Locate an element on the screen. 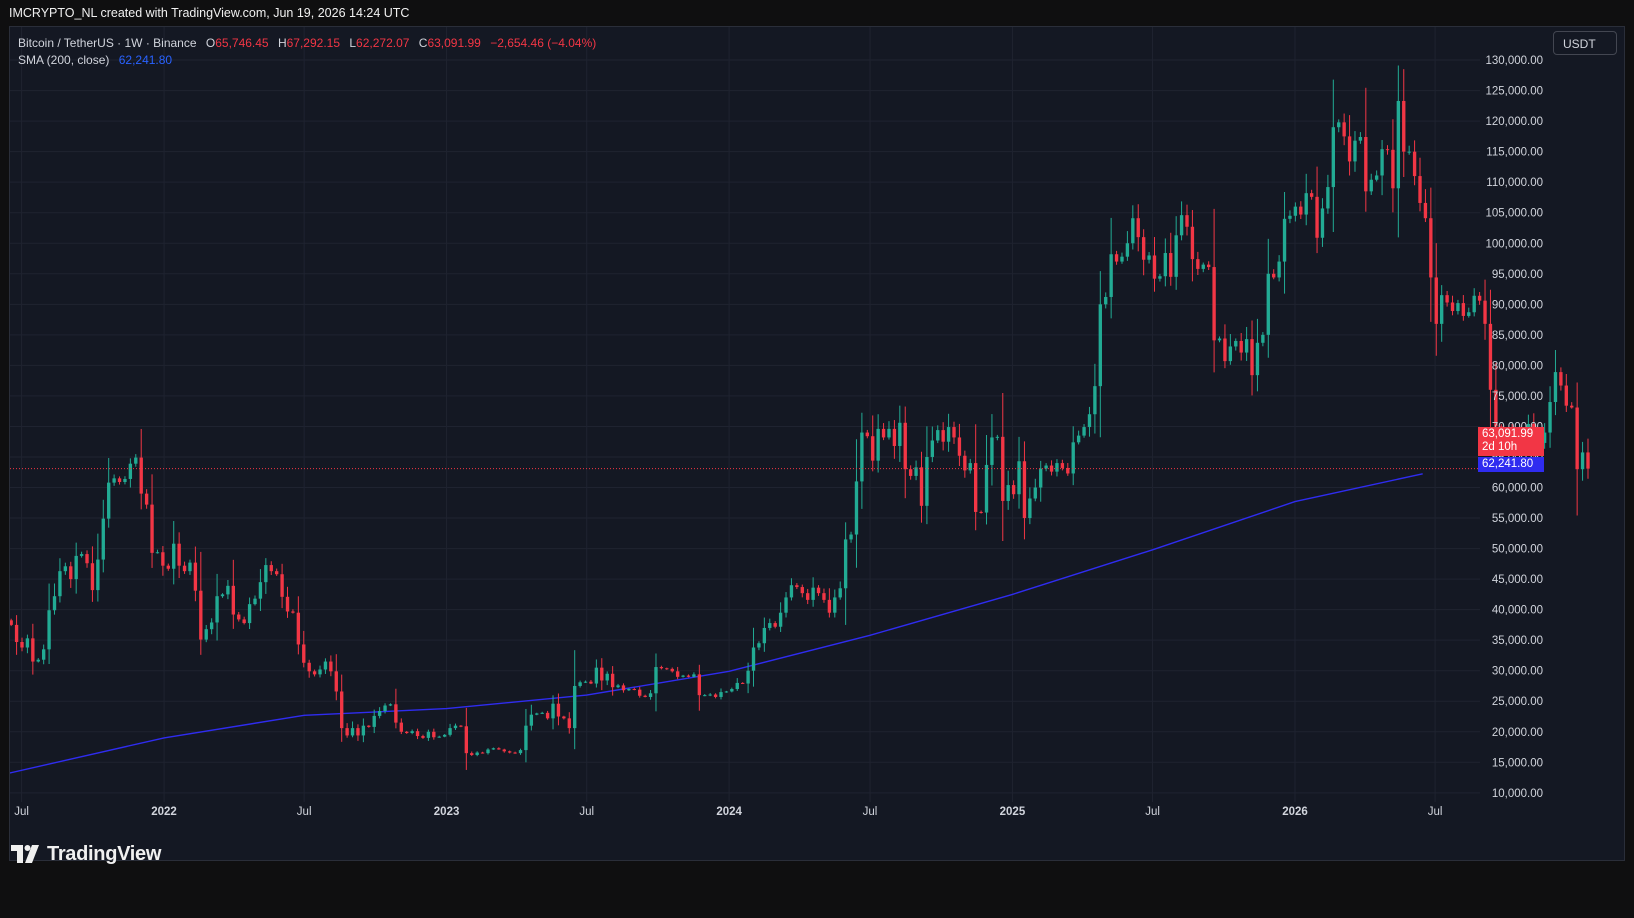 Image resolution: width=1634 pixels, height=918 pixels. price-tick-label: 85,000.00 is located at coordinates (1517, 336).